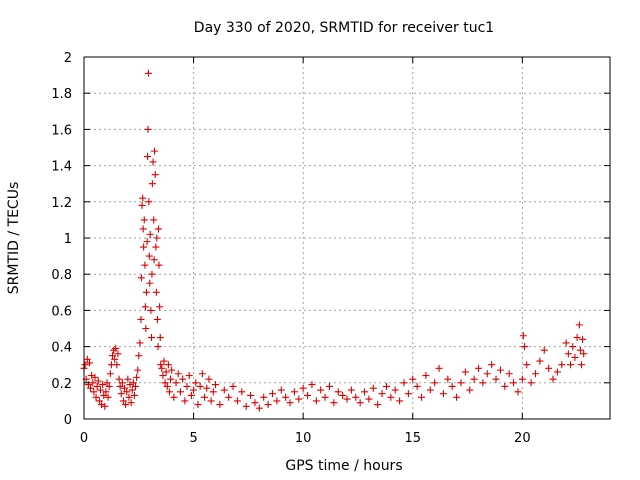 This screenshot has width=640, height=480. Describe the element at coordinates (522, 438) in the screenshot. I see `x-tick-label: 20` at that location.